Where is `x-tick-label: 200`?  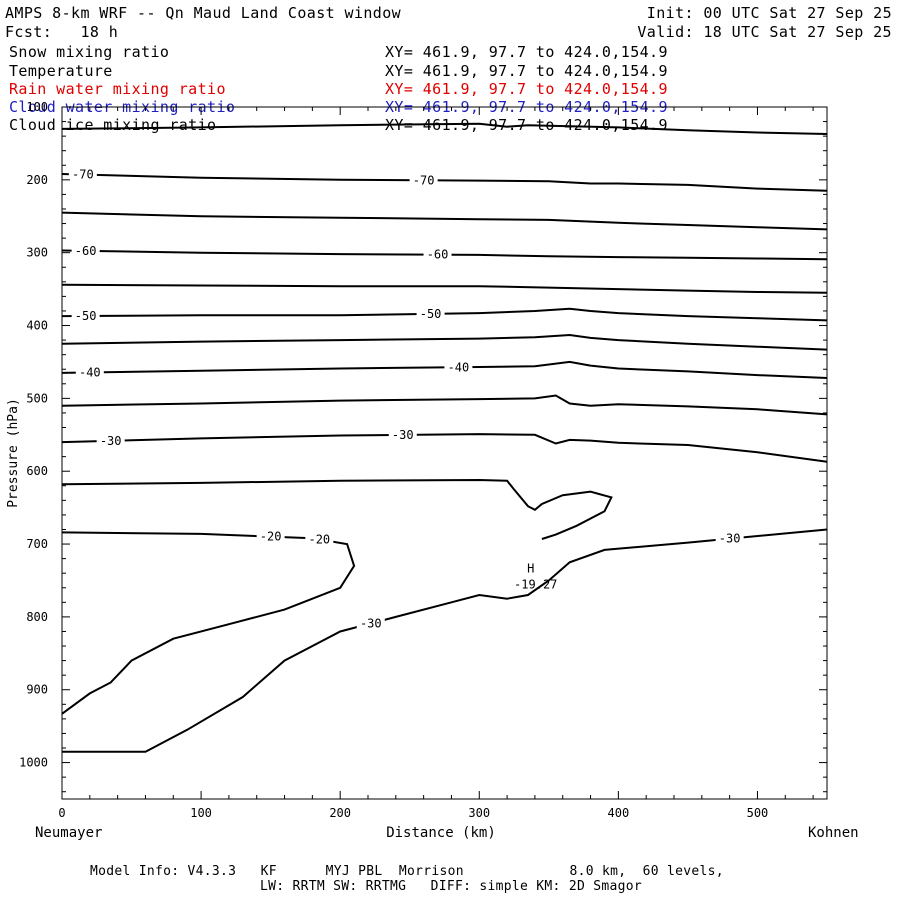 x-tick-label: 200 is located at coordinates (340, 813).